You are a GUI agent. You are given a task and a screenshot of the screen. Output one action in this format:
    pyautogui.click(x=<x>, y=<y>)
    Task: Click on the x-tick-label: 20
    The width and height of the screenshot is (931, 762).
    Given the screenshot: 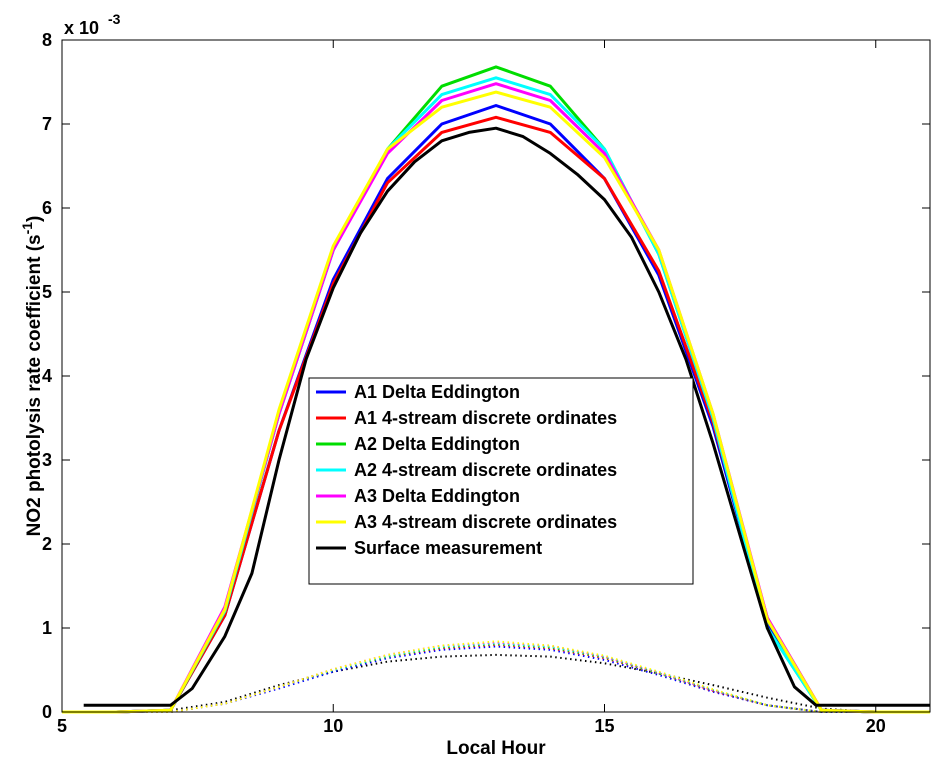 What is the action you would take?
    pyautogui.click(x=876, y=726)
    